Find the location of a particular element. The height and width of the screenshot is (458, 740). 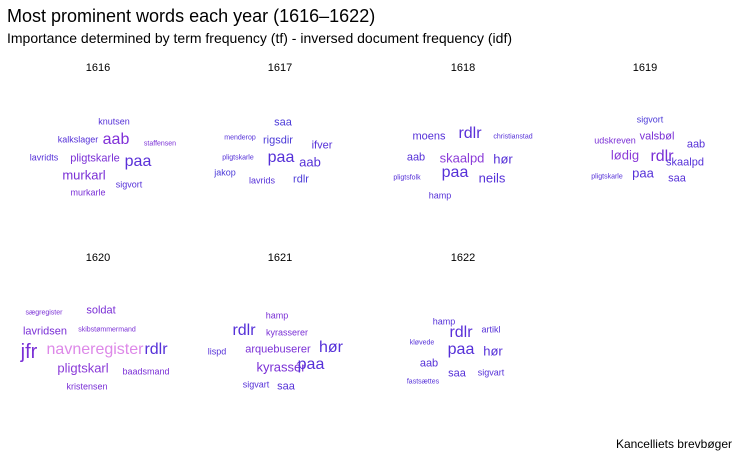

word-1620-0: sægregister is located at coordinates (44, 313).